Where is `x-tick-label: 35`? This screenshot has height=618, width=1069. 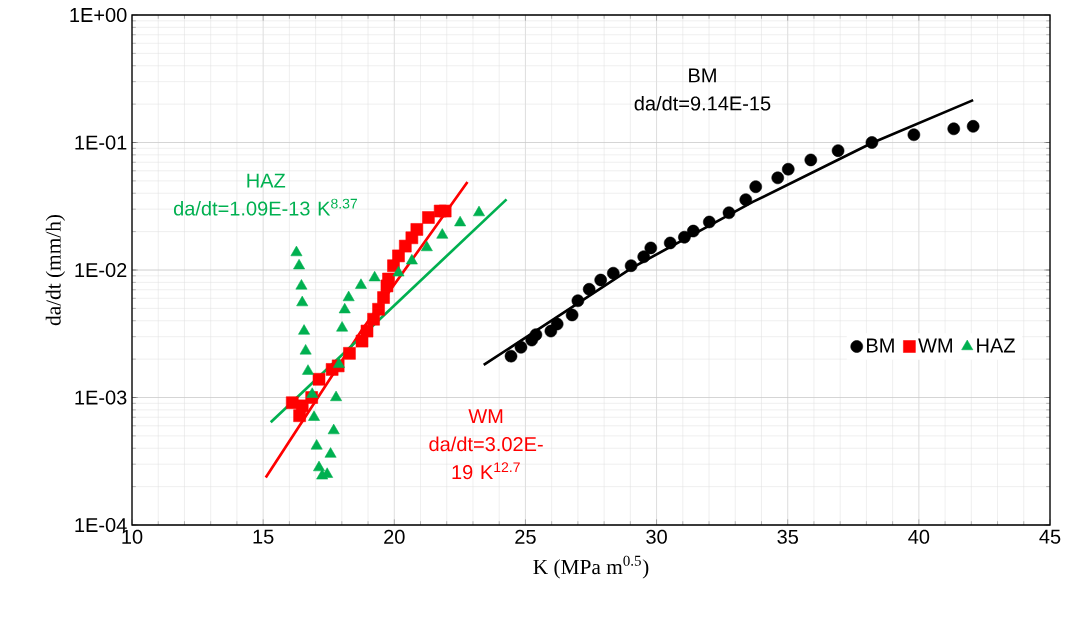
x-tick-label: 35 is located at coordinates (788, 536).